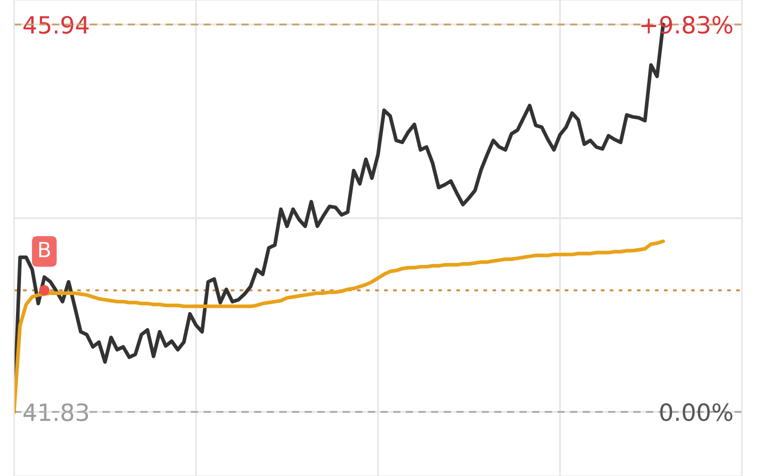  What do you see at coordinates (44, 250) in the screenshot?
I see `series-label: B` at bounding box center [44, 250].